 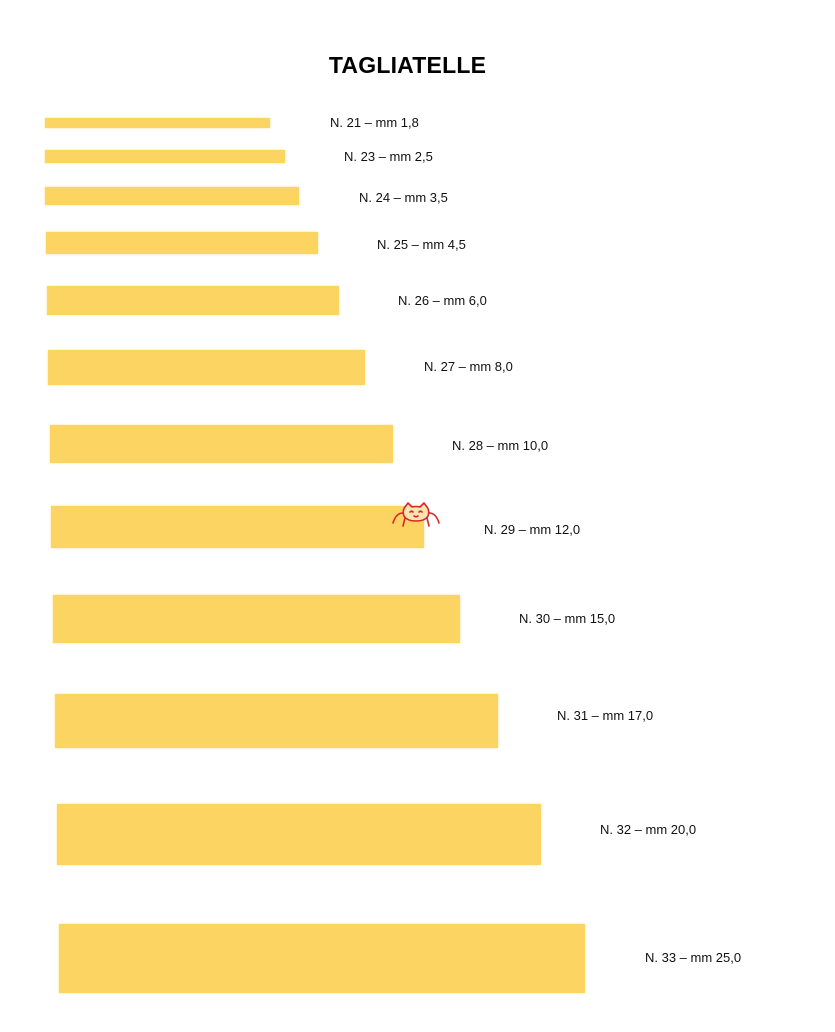 I want to click on size-label-n26: N. 26 – mm 6,0, so click(x=442, y=300).